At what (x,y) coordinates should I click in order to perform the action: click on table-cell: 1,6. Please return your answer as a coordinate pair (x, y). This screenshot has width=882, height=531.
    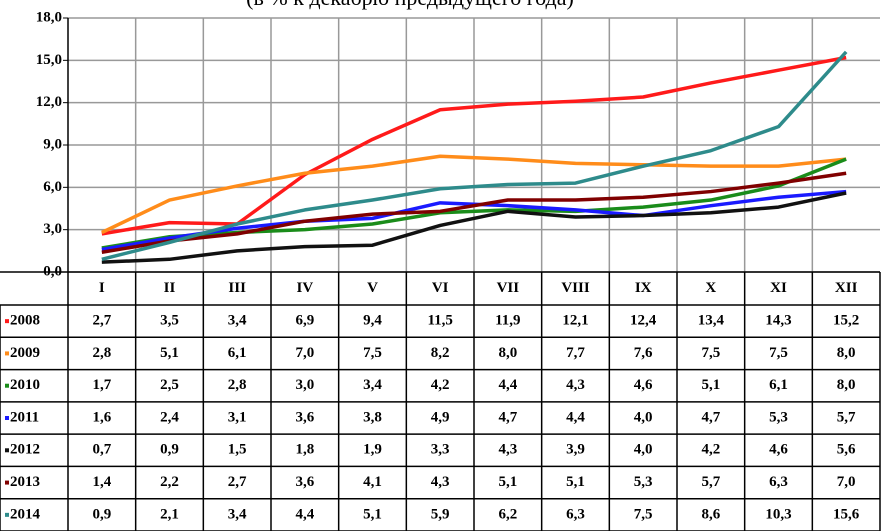
    Looking at the image, I should click on (101, 417).